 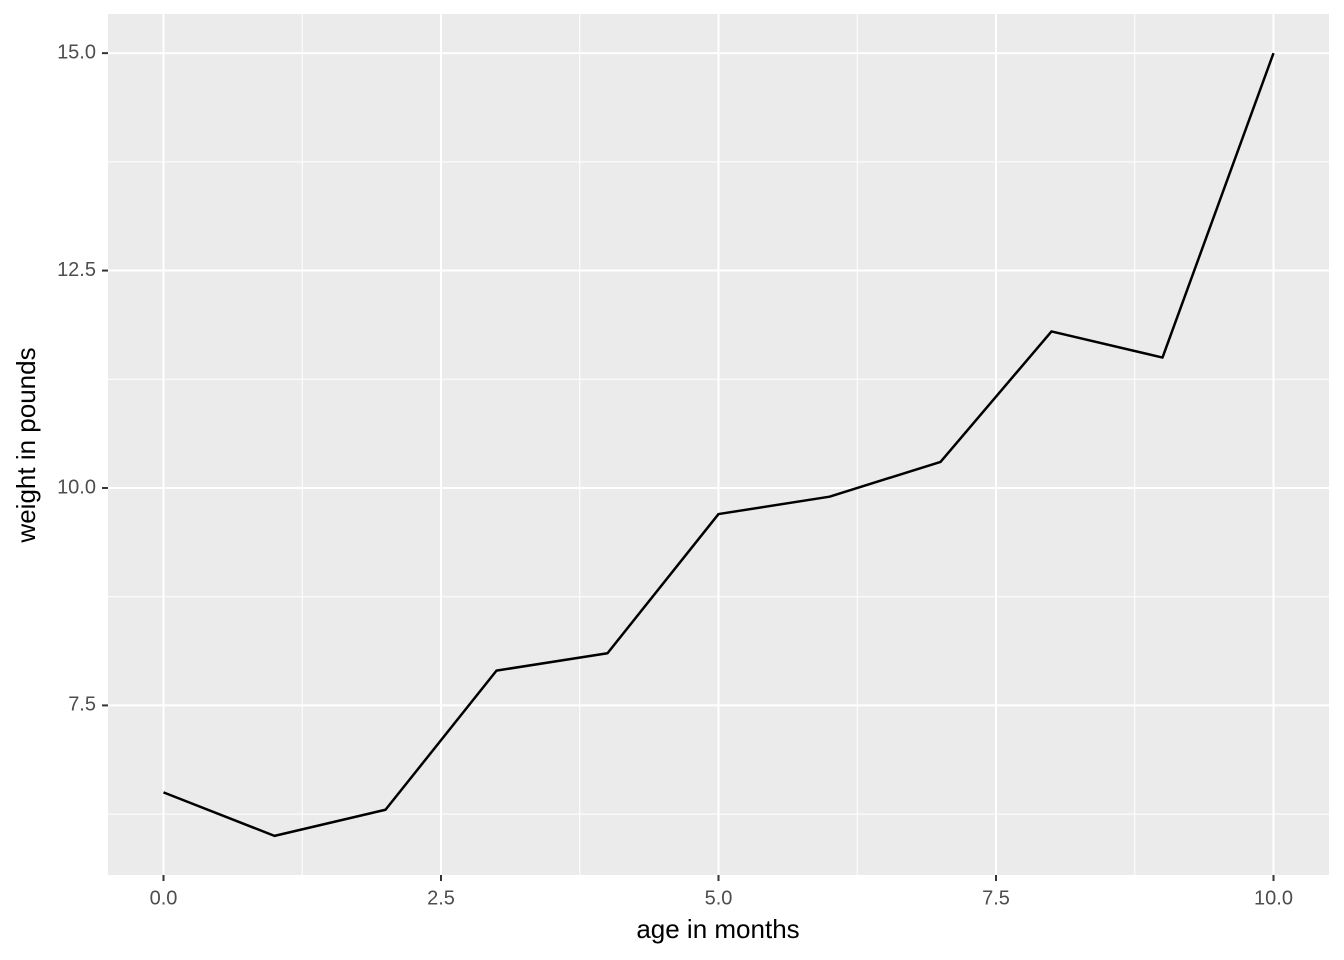 I want to click on y-tick-label: 12.5, so click(x=76, y=270).